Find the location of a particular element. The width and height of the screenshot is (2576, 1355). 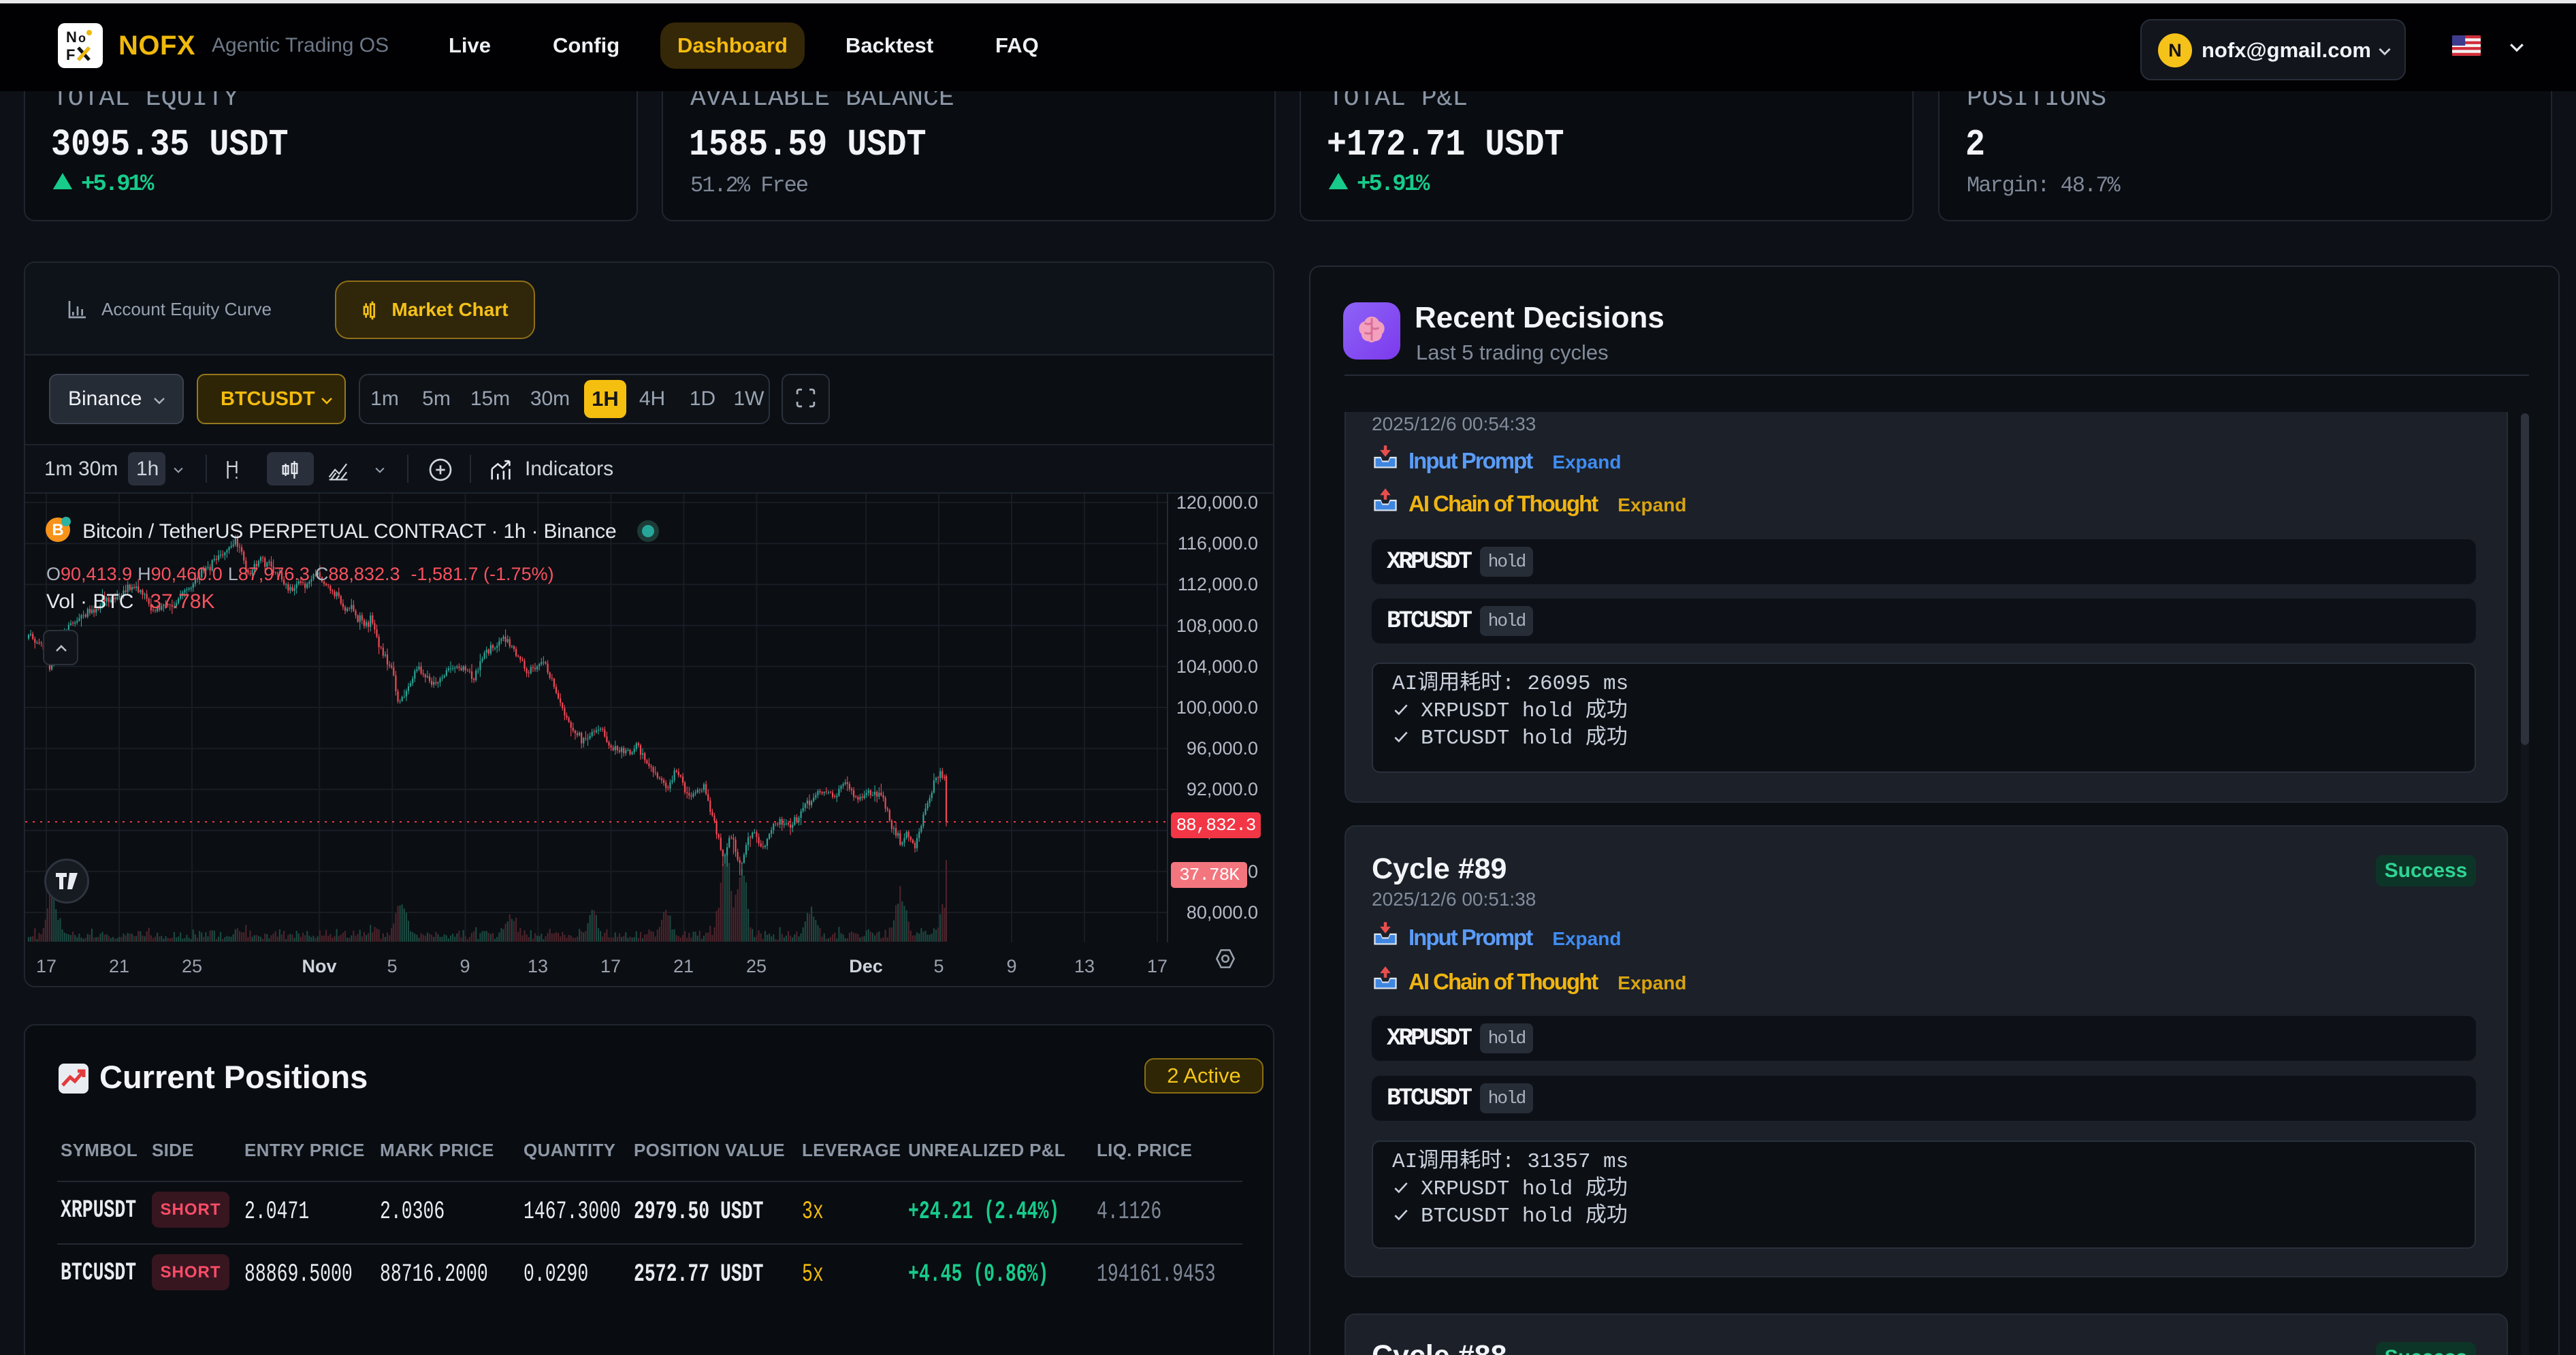

svg-text: F is located at coordinates (70, 55).